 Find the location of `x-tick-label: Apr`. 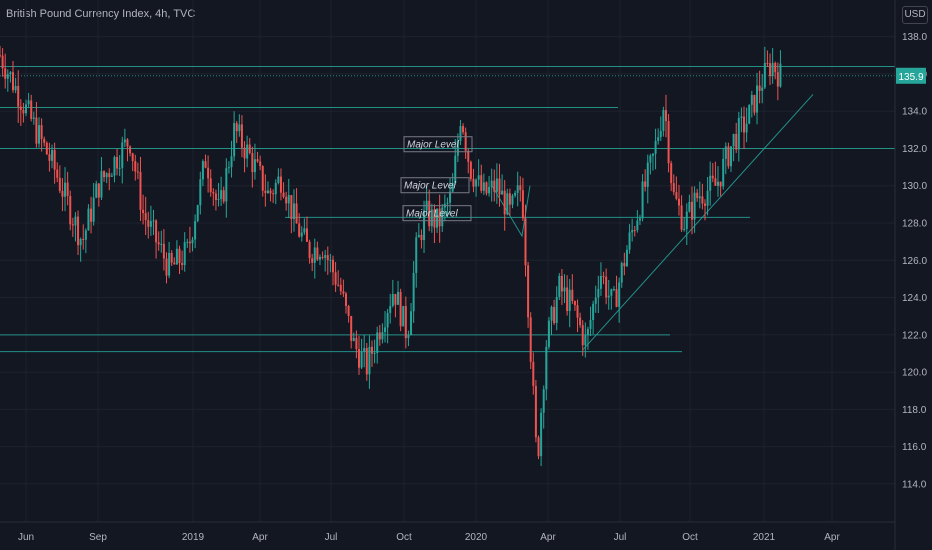

x-tick-label: Apr is located at coordinates (548, 537).